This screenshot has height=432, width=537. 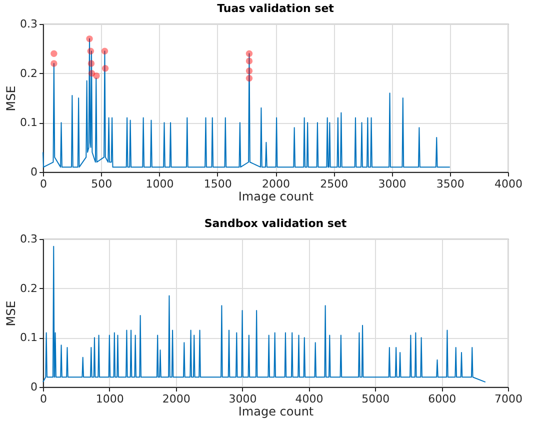 What do you see at coordinates (450, 184) in the screenshot?
I see `x-tick-label: 3500` at bounding box center [450, 184].